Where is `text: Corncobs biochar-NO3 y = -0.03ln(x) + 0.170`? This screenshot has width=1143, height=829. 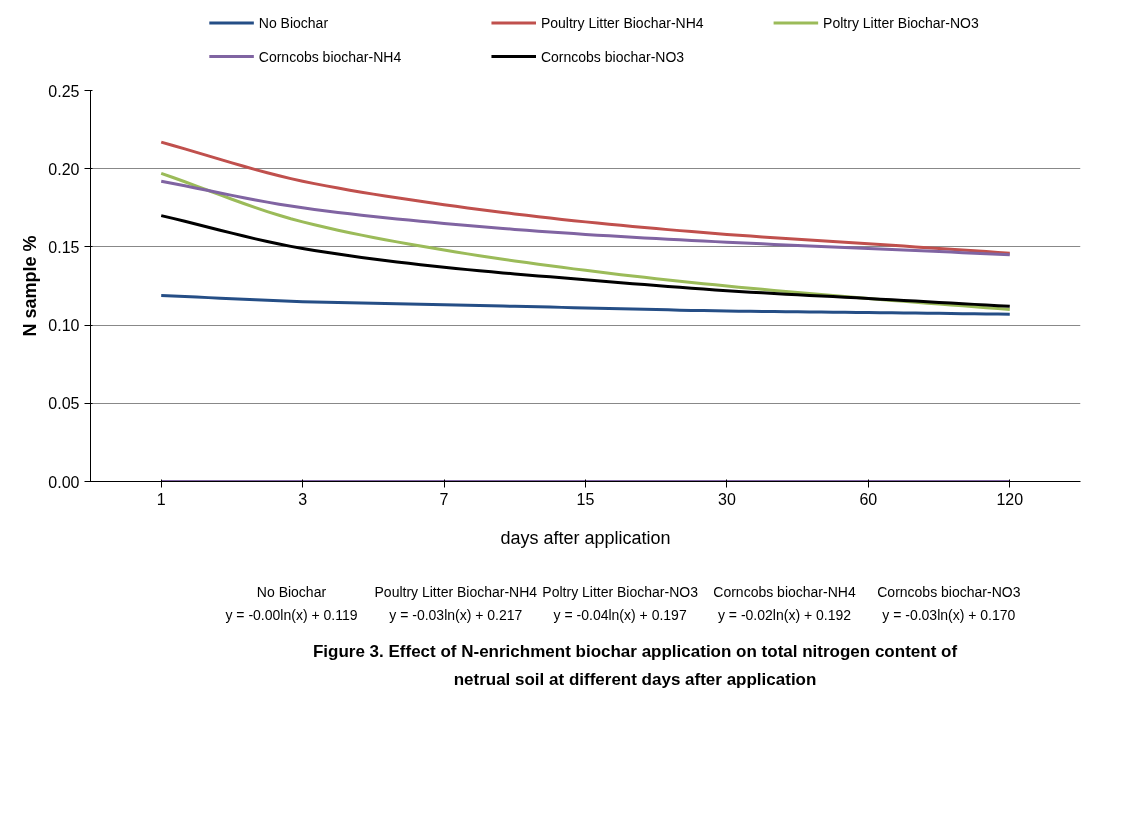
text: Corncobs biochar-NO3 y = -0.03ln(x) + 0.170 is located at coordinates (949, 603).